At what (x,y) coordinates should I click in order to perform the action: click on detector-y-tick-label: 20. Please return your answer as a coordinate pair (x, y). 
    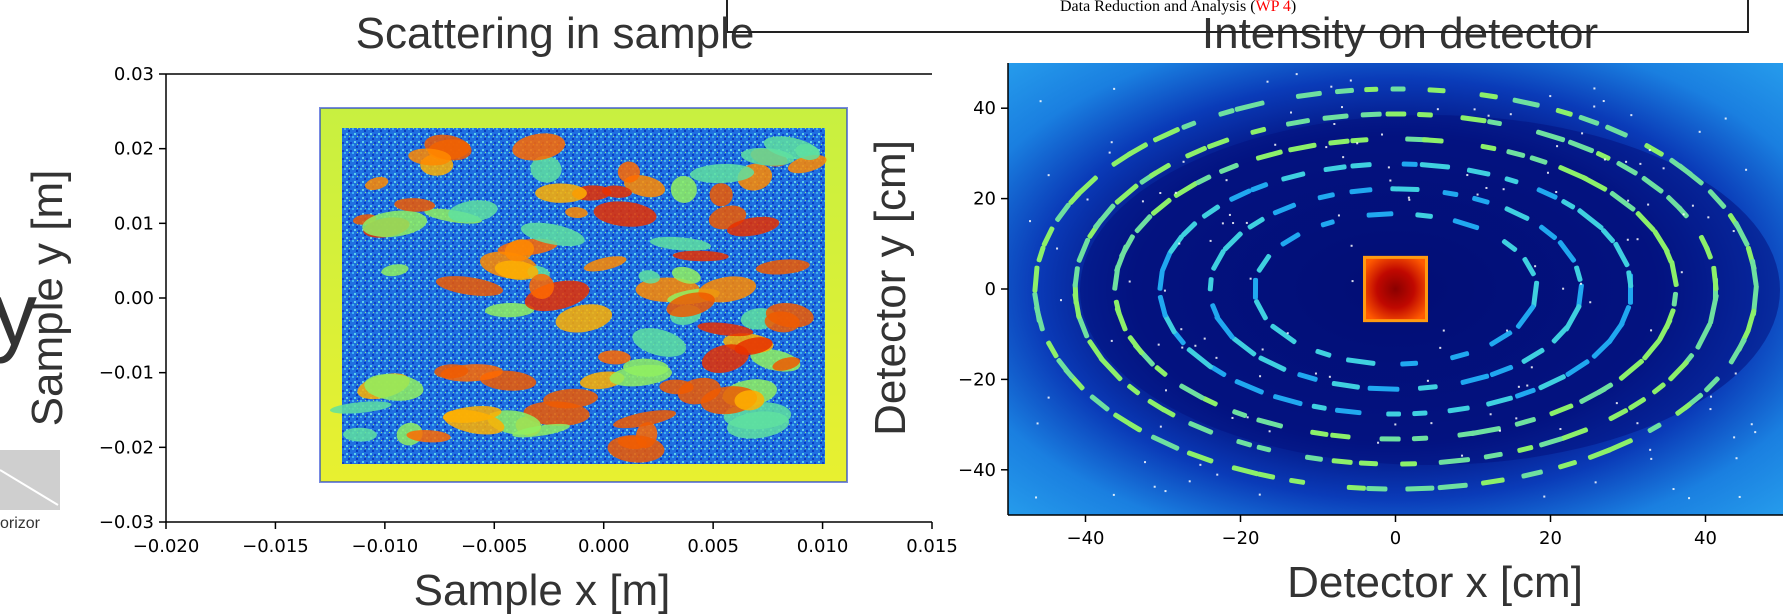
    Looking at the image, I should click on (984, 199).